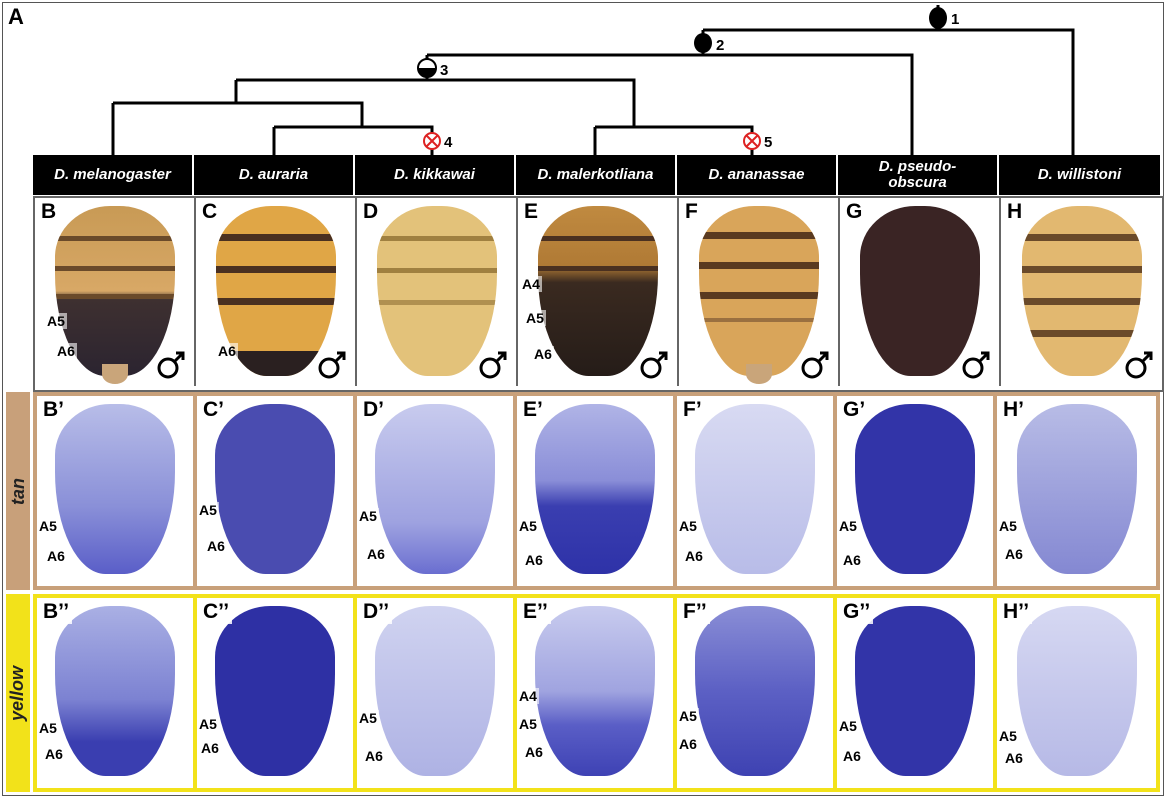 Image resolution: width=1168 pixels, height=800 pixels. What do you see at coordinates (918, 175) in the screenshot?
I see `species-name: D. pseudo-obscura` at bounding box center [918, 175].